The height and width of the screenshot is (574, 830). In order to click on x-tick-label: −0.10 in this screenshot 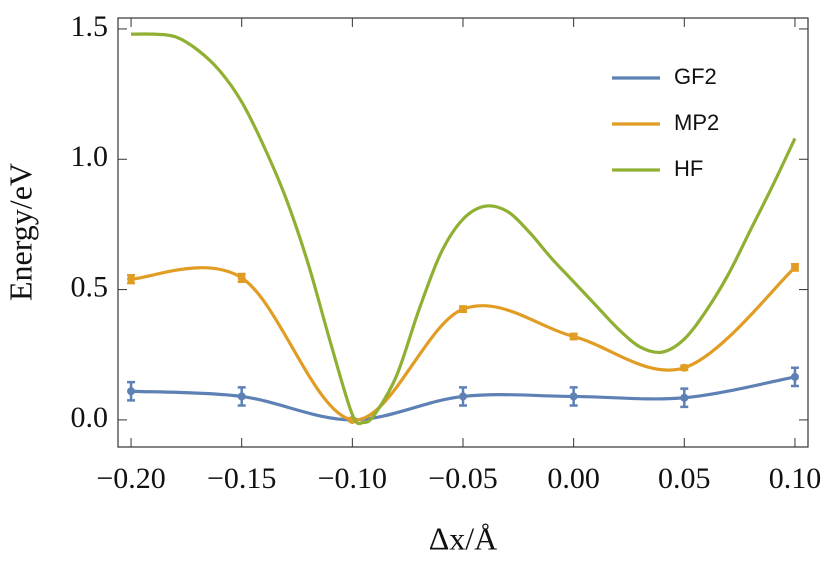, I will do `click(352, 478)`.